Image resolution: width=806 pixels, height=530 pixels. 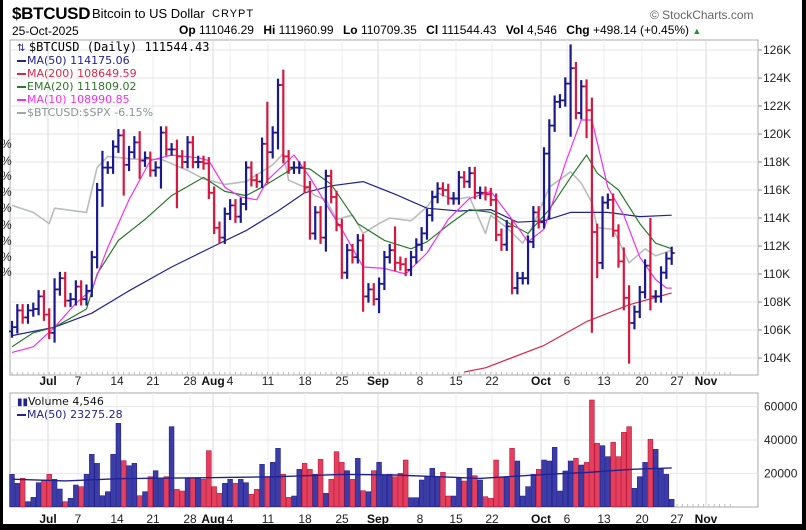 I want to click on x-tick-label: 11, so click(x=268, y=518).